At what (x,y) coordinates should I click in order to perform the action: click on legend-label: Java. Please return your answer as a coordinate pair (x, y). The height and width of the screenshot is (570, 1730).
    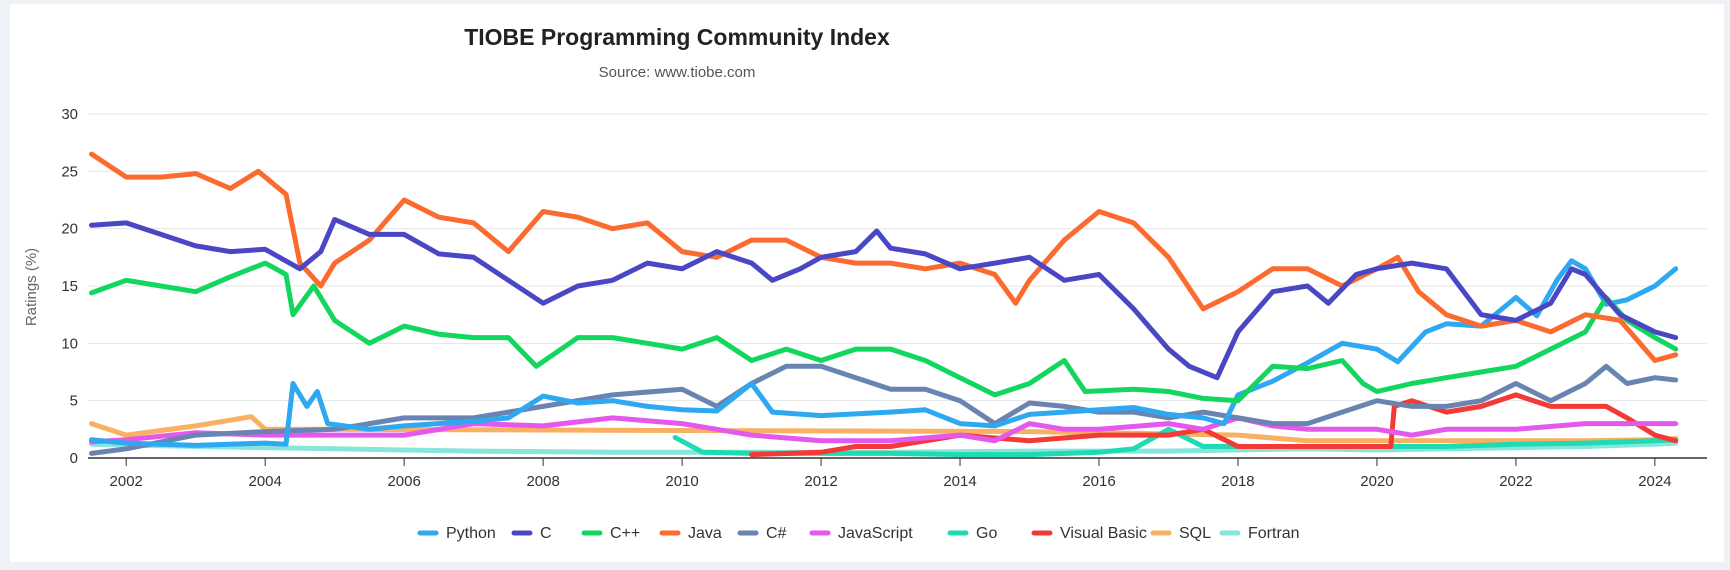
    Looking at the image, I should click on (705, 533).